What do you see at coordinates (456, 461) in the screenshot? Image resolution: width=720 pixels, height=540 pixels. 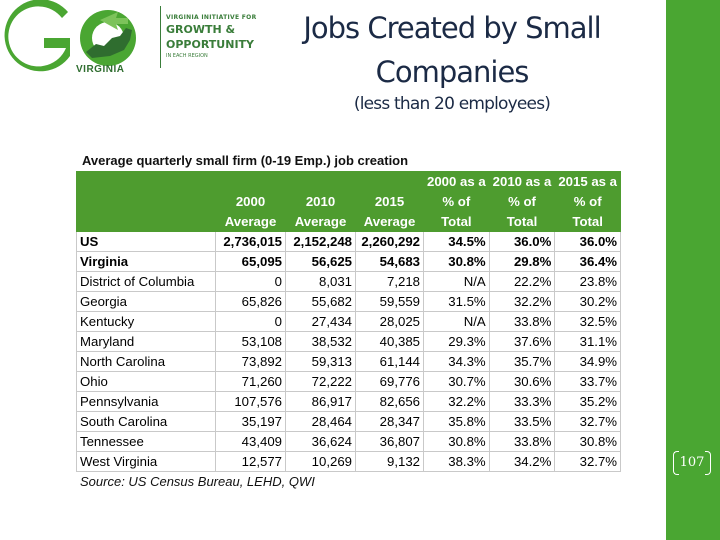 I see `value-cell: 38.3%` at bounding box center [456, 461].